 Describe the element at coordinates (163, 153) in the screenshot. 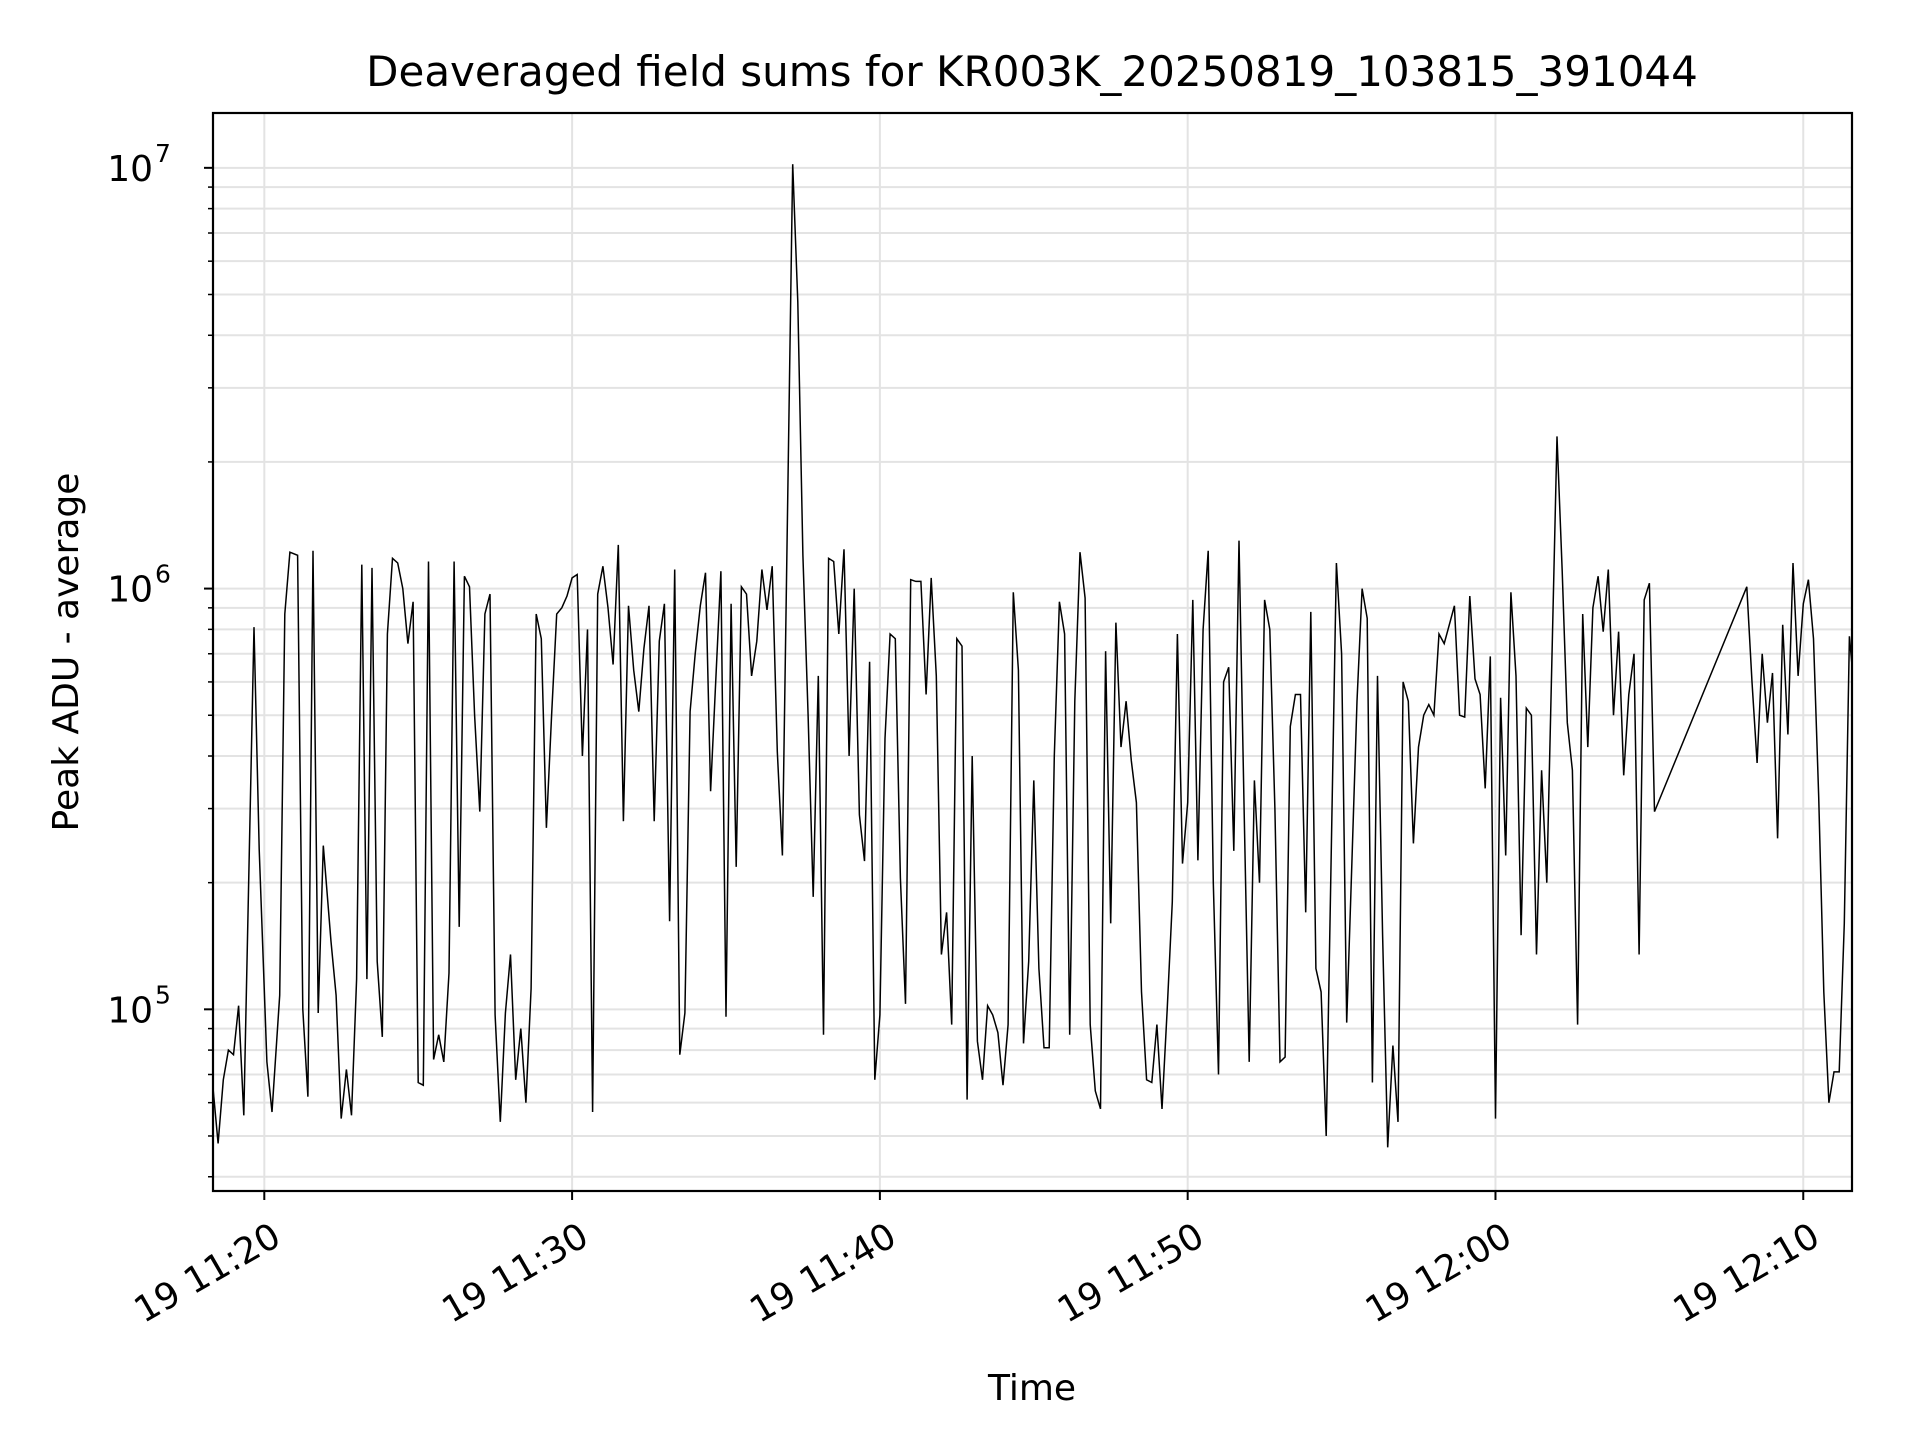

I see `y-tick-label-exponent: 7` at that location.